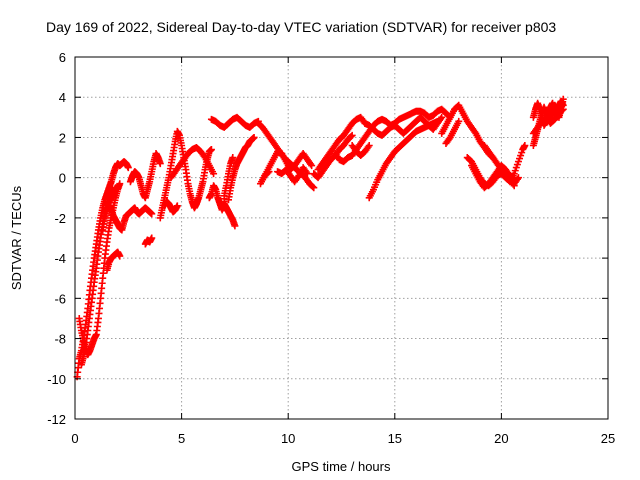 This screenshot has height=480, width=640. I want to click on y-tick-label: 2, so click(62, 137).